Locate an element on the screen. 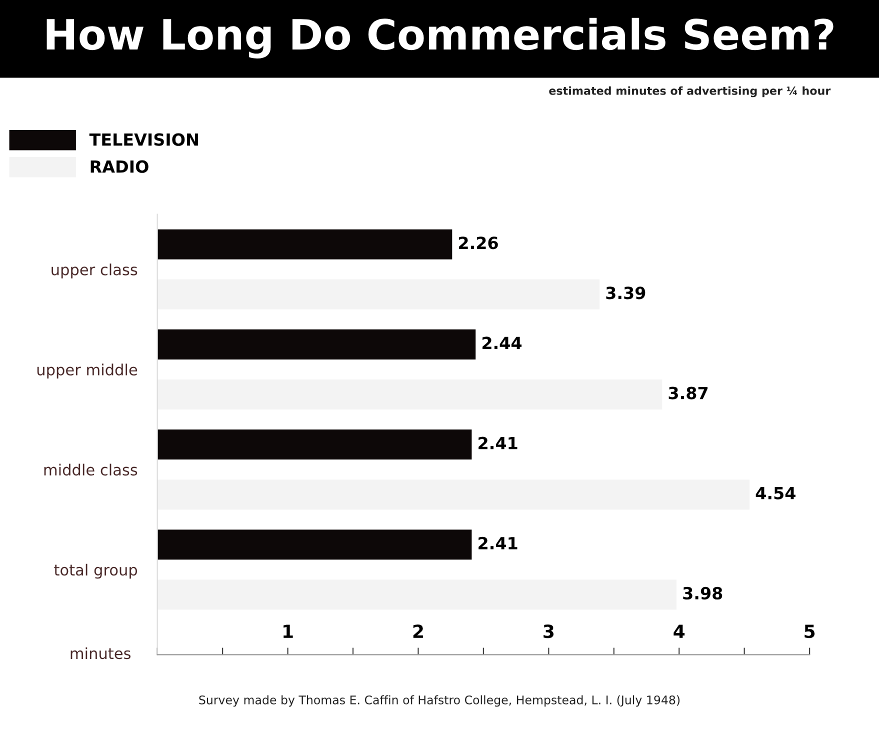  data-label: 3.87 is located at coordinates (688, 393).